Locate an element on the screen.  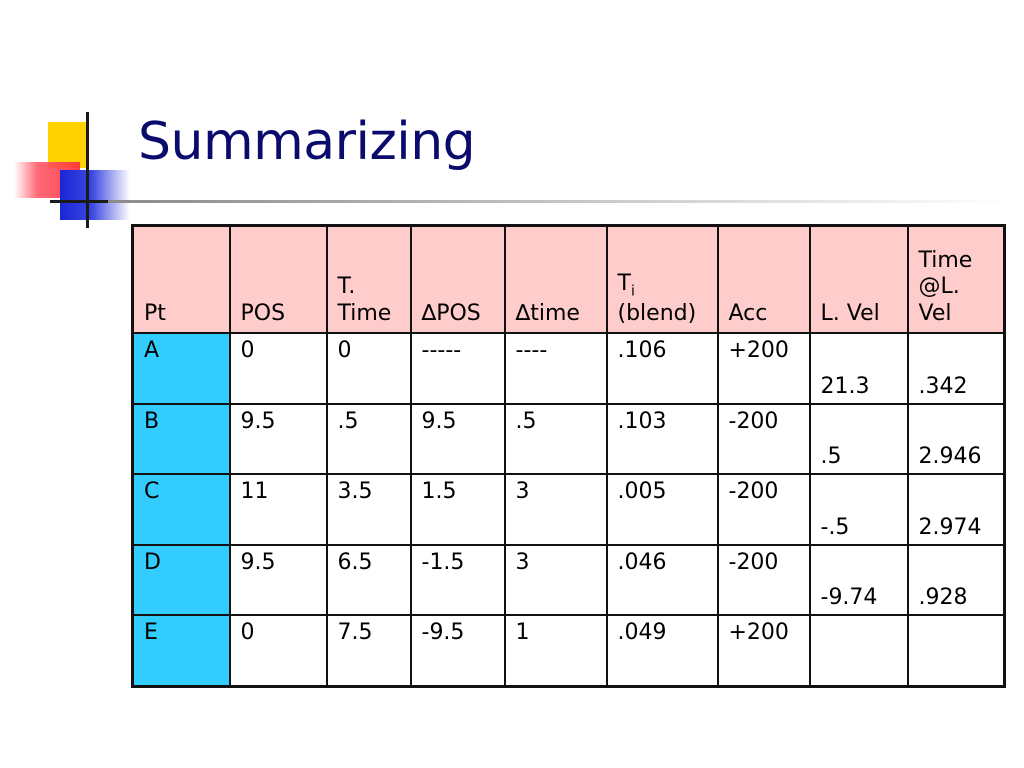
cell-pt: A is located at coordinates (181, 368).